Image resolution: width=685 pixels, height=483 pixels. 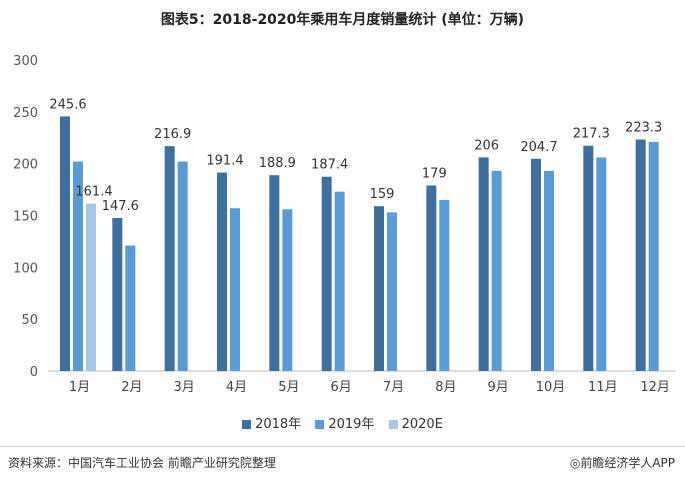 What do you see at coordinates (655, 387) in the screenshot?
I see `x-tick-label: 12月` at bounding box center [655, 387].